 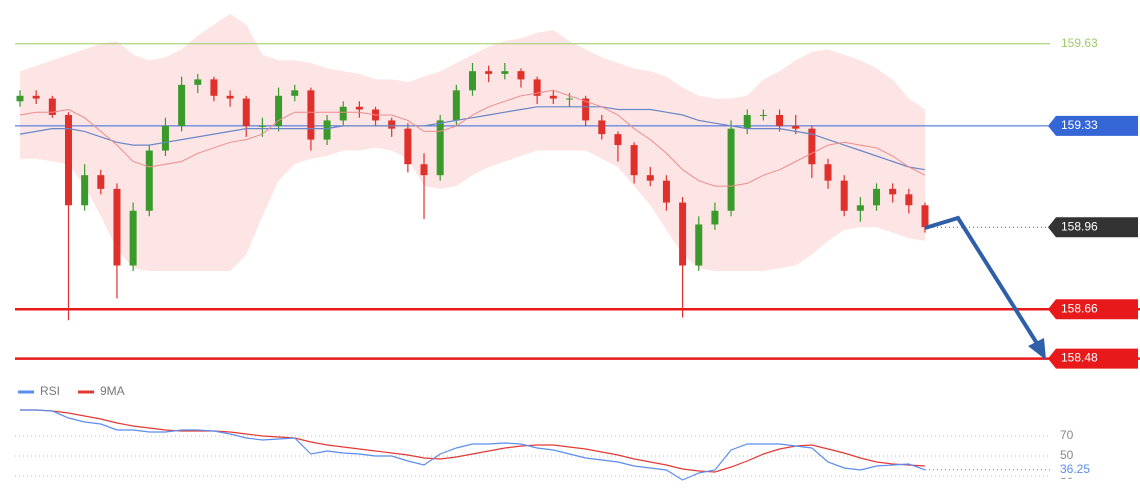 What do you see at coordinates (1067, 435) in the screenshot?
I see `rsi-tick-label: 70` at bounding box center [1067, 435].